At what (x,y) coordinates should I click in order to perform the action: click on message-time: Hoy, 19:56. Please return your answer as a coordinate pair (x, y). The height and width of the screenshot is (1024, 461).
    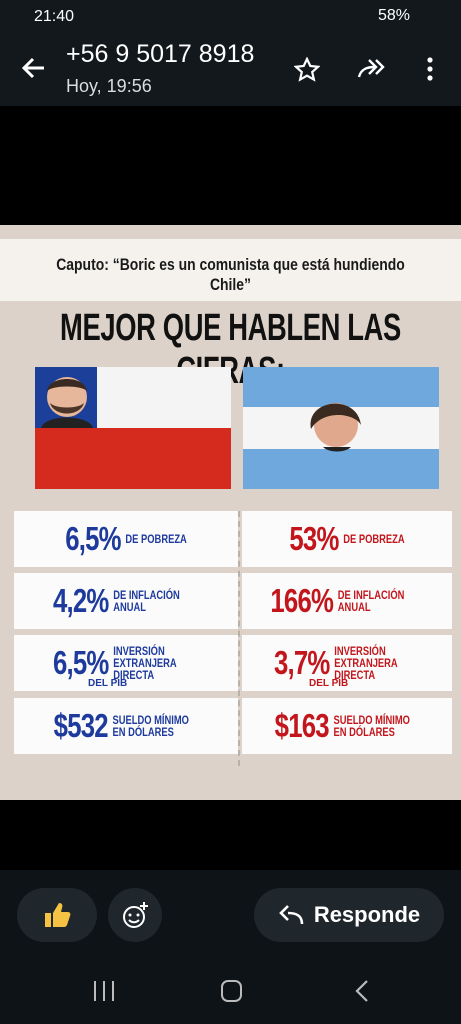
    Looking at the image, I should click on (109, 86).